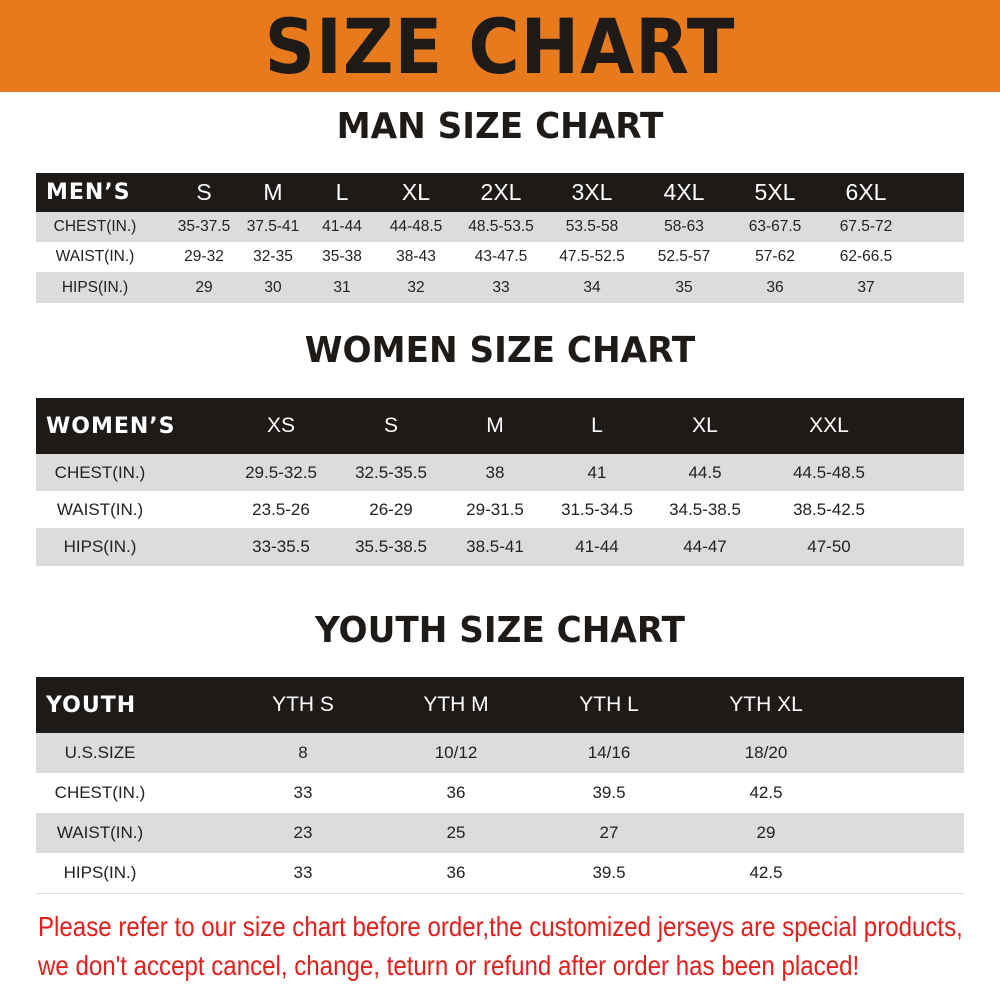 This screenshot has width=1000, height=1000. I want to click on measurement-cell: 29-31.5, so click(495, 509).